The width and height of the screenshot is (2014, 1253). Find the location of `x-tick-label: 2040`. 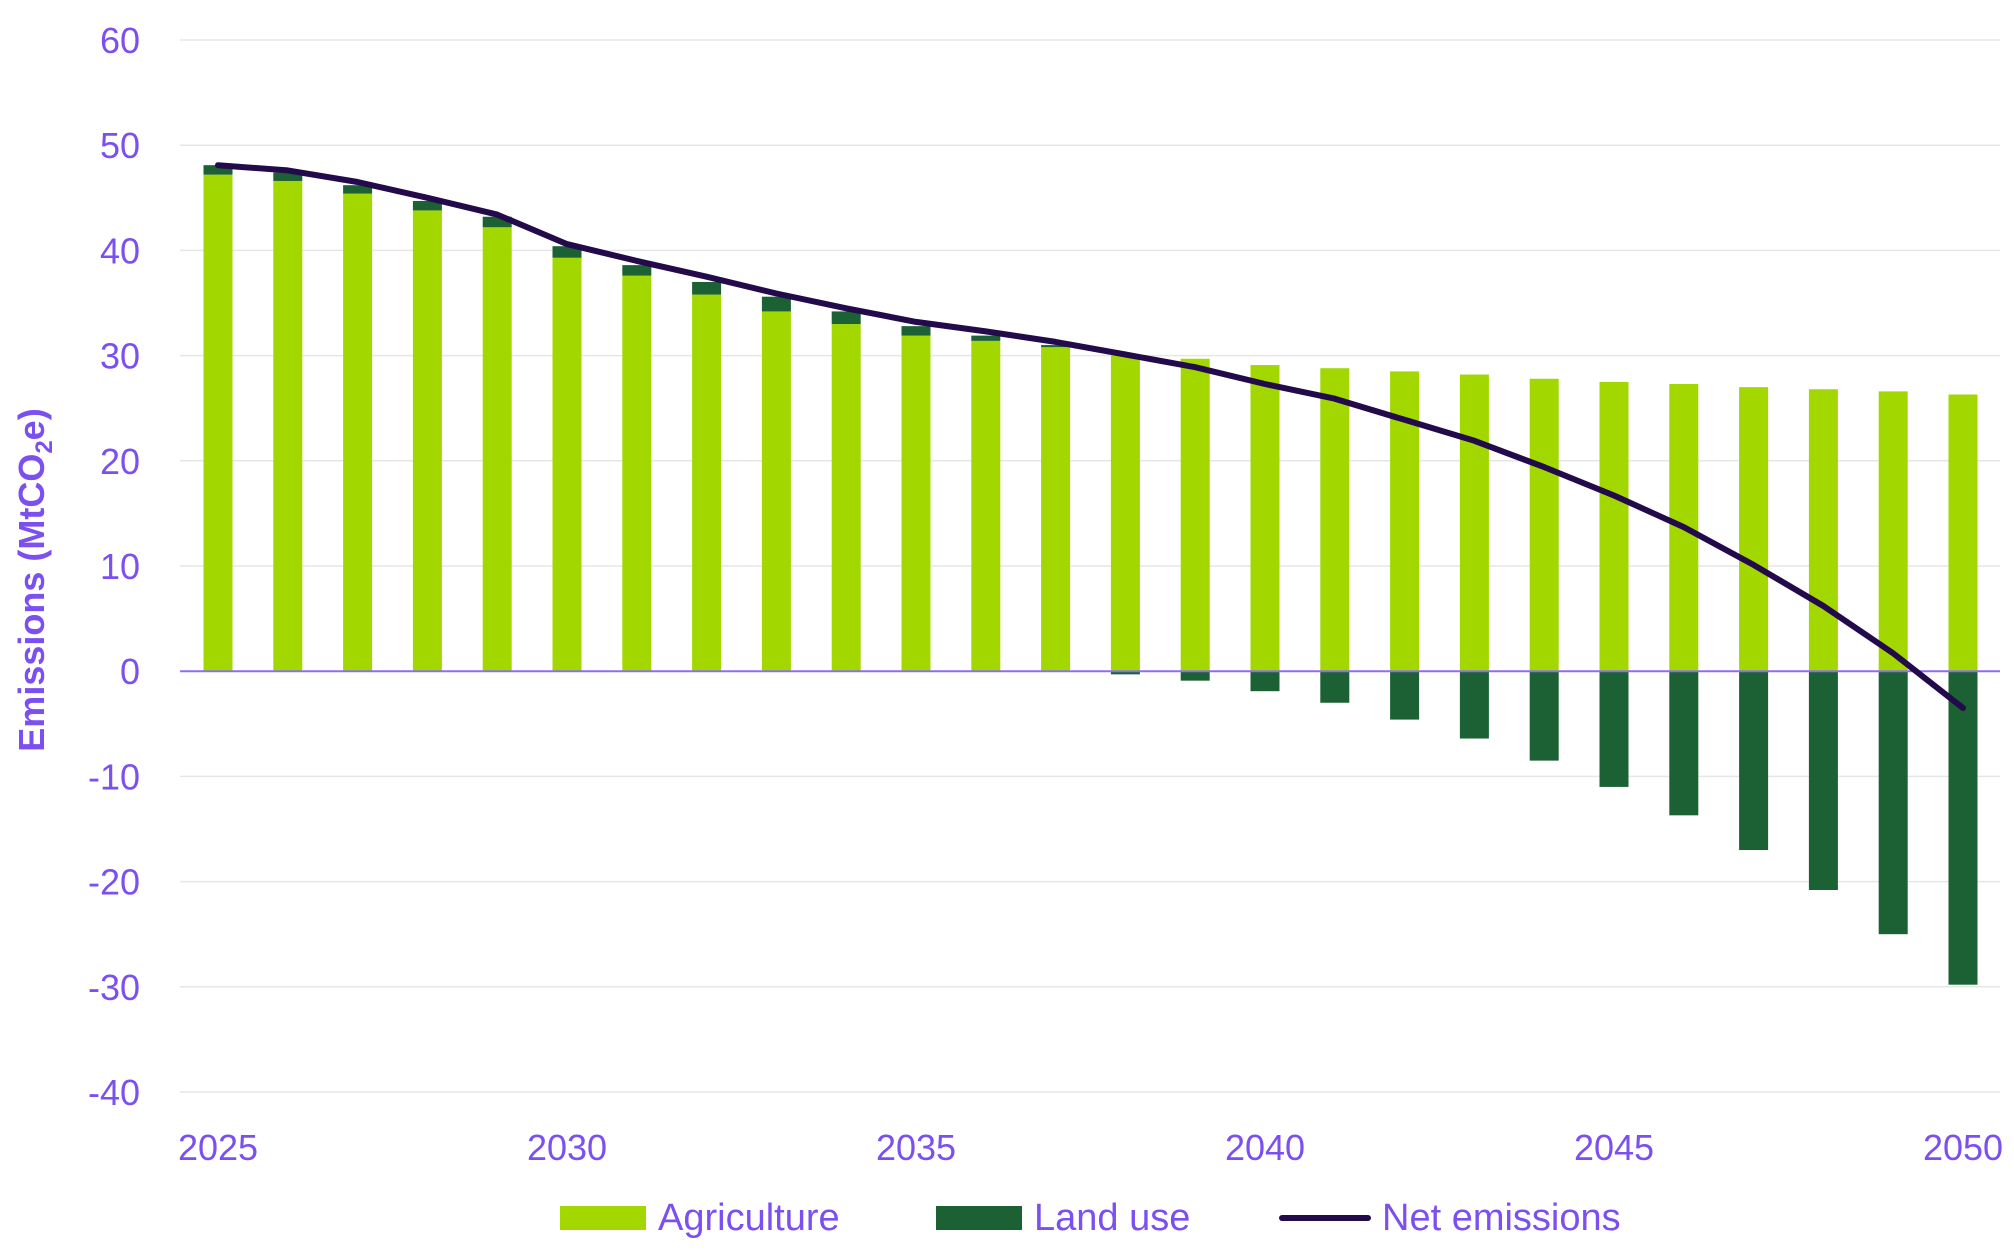

x-tick-label: 2040 is located at coordinates (1265, 1147).